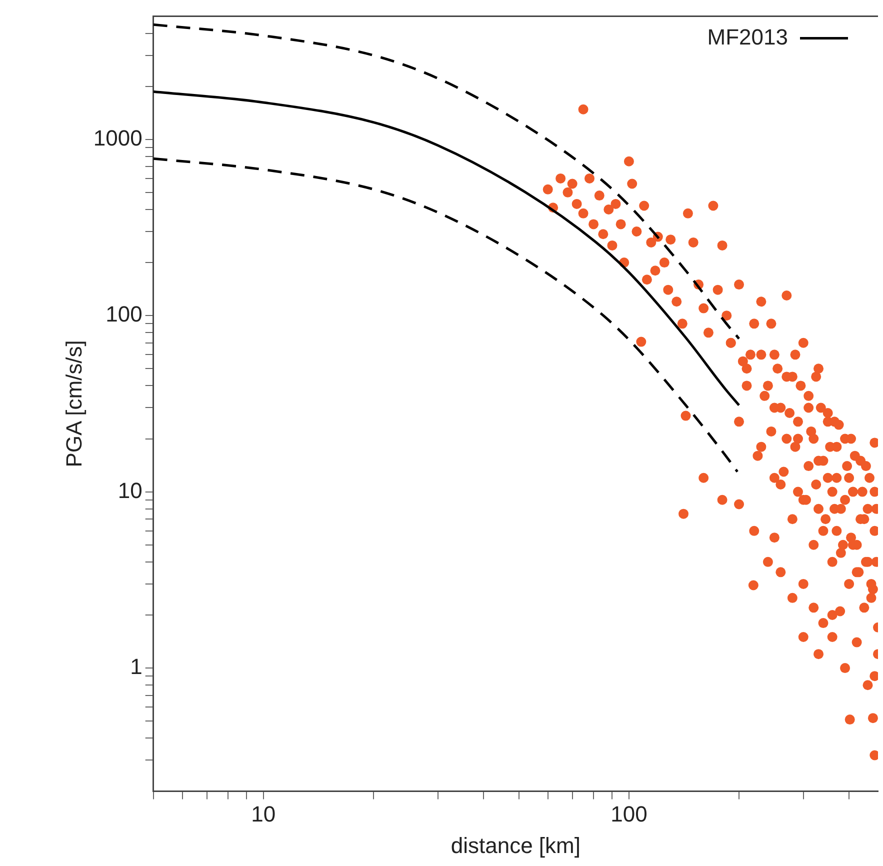 Image resolution: width=883 pixels, height=866 pixels. Describe the element at coordinates (136, 667) in the screenshot. I see `y-tick-label: 1` at that location.